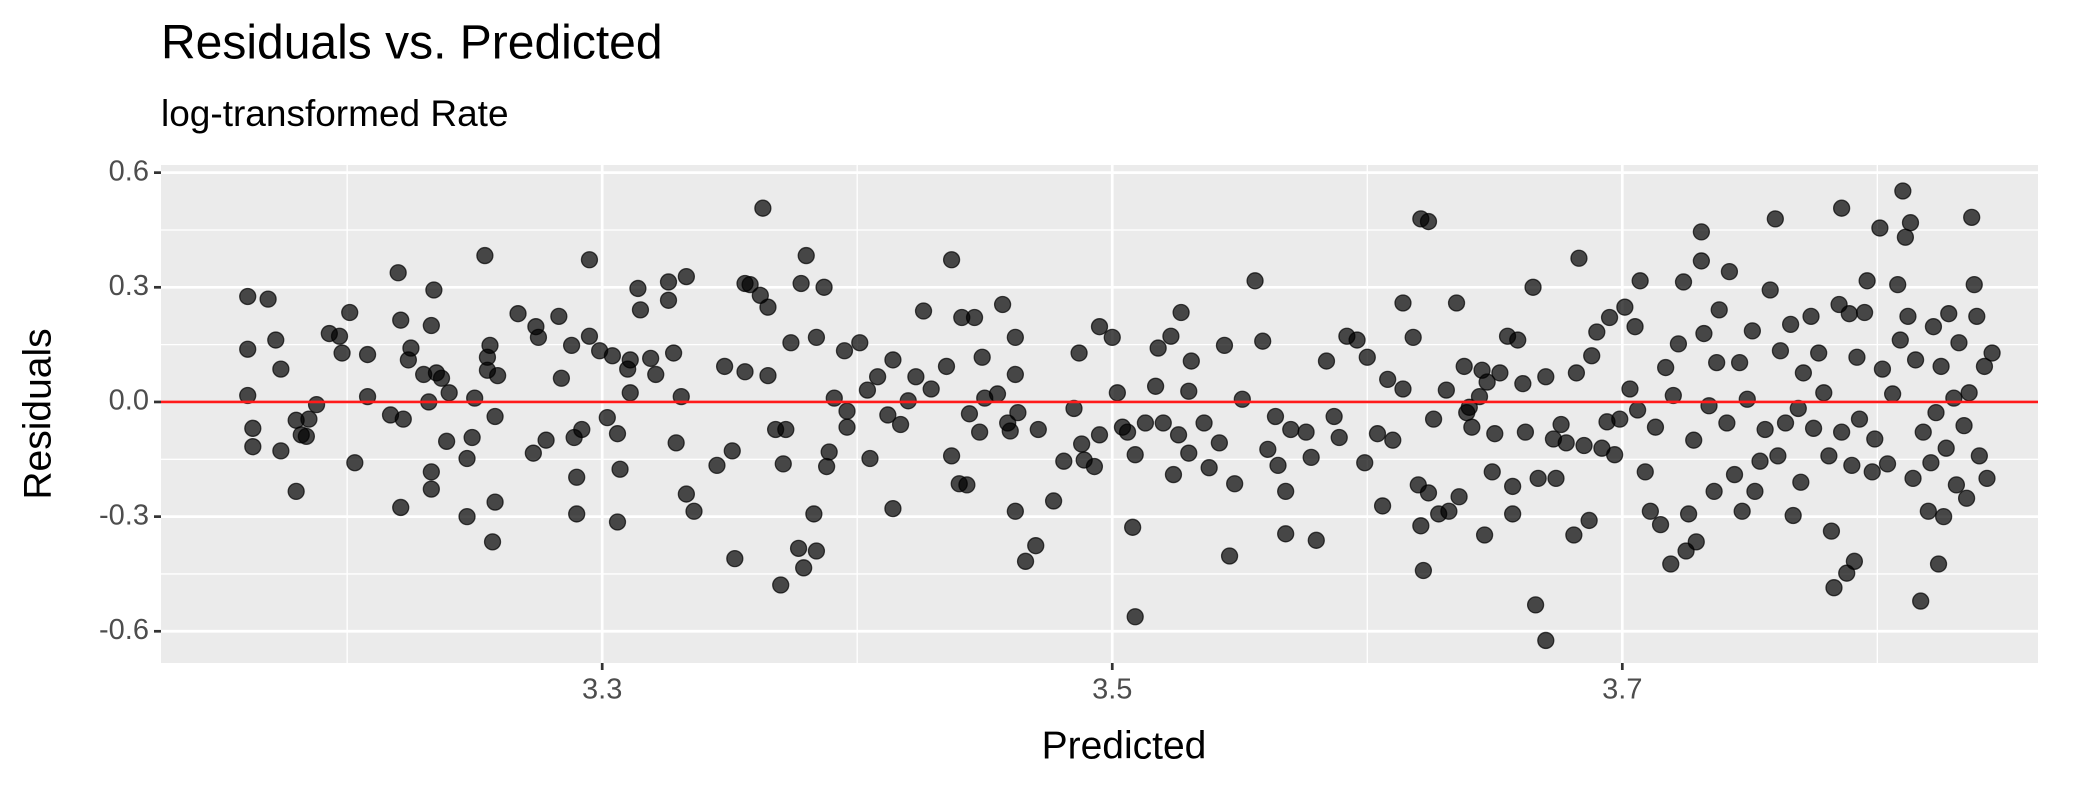 Image resolution: width=2100 pixels, height=795 pixels. I want to click on y-tick-label: 0.0, so click(129, 401).